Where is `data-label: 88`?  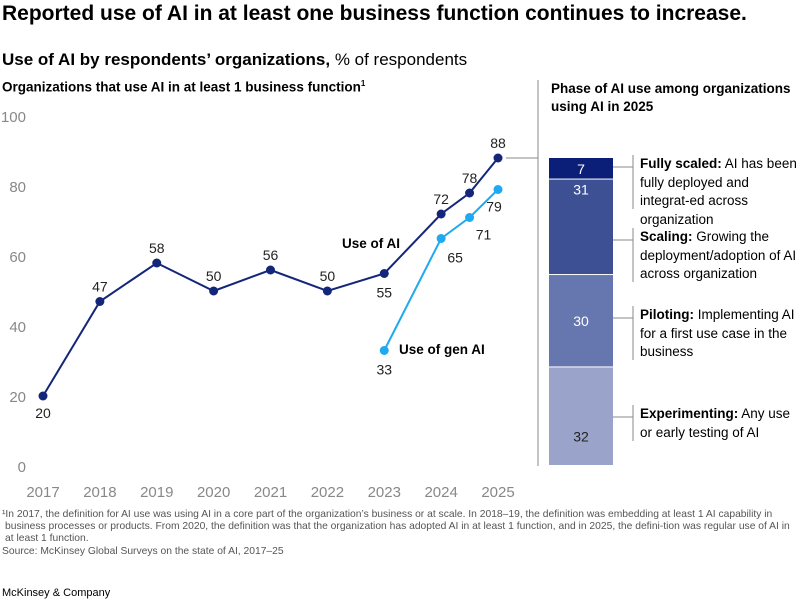 data-label: 88 is located at coordinates (498, 143).